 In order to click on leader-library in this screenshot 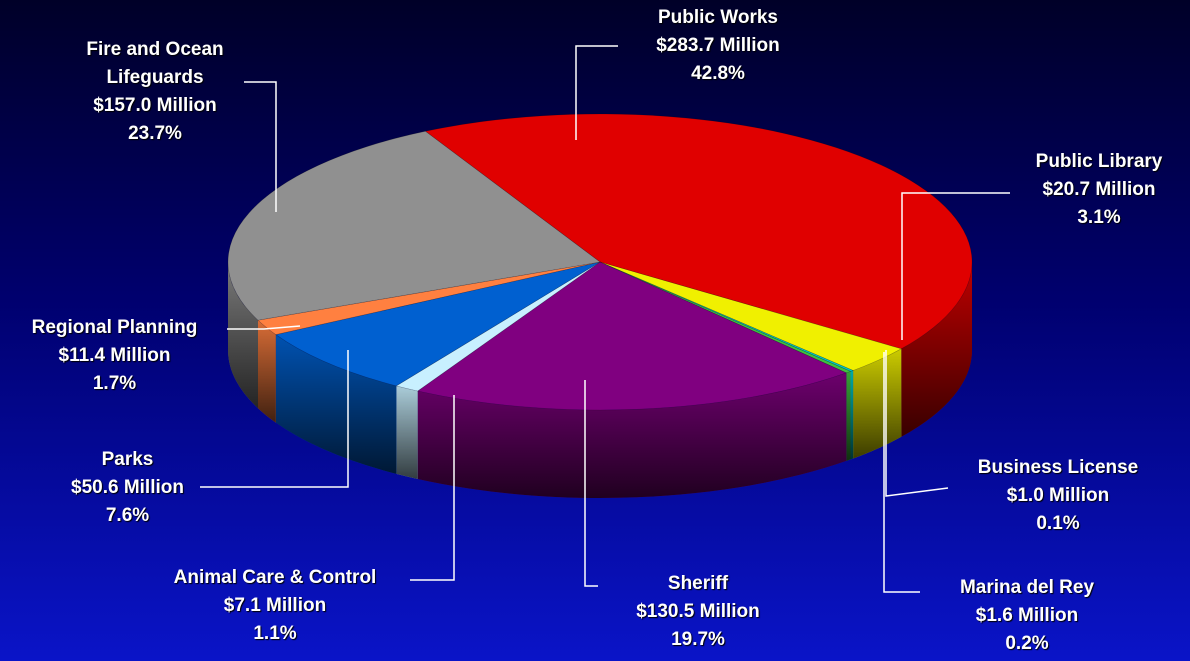, I will do `click(955, 266)`.